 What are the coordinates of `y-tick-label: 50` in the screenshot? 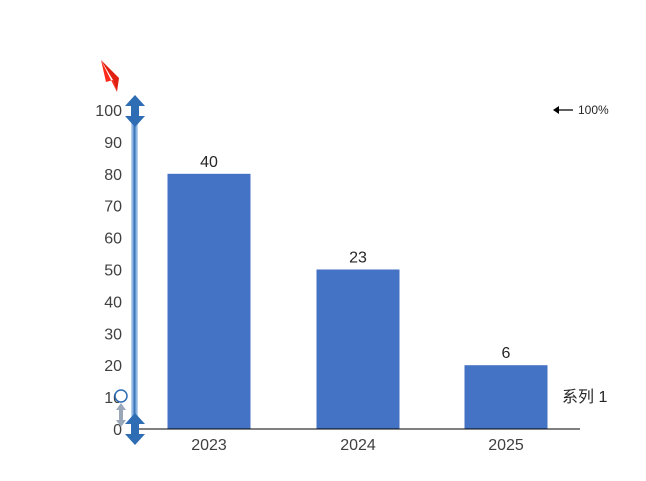 It's located at (113, 271).